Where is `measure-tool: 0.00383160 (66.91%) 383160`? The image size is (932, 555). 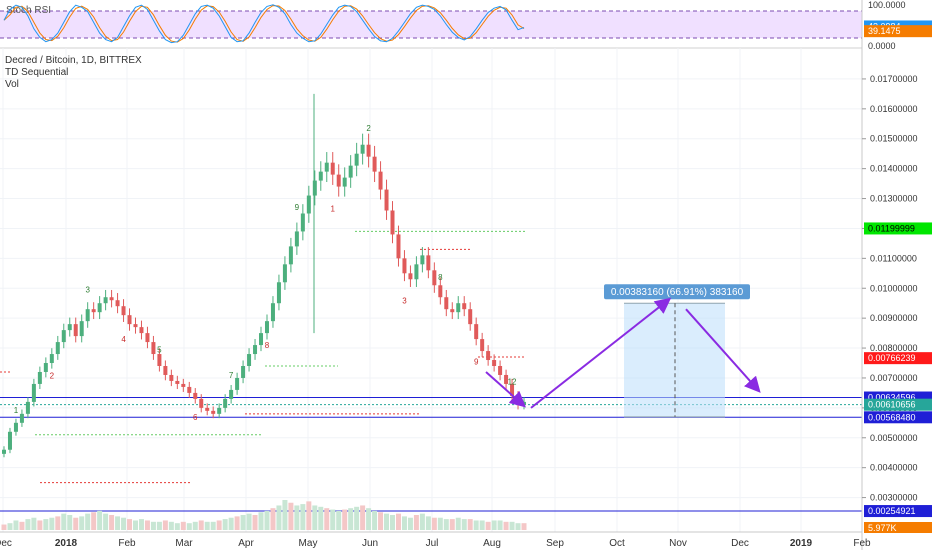 measure-tool: 0.00383160 (66.91%) 383160 is located at coordinates (677, 351).